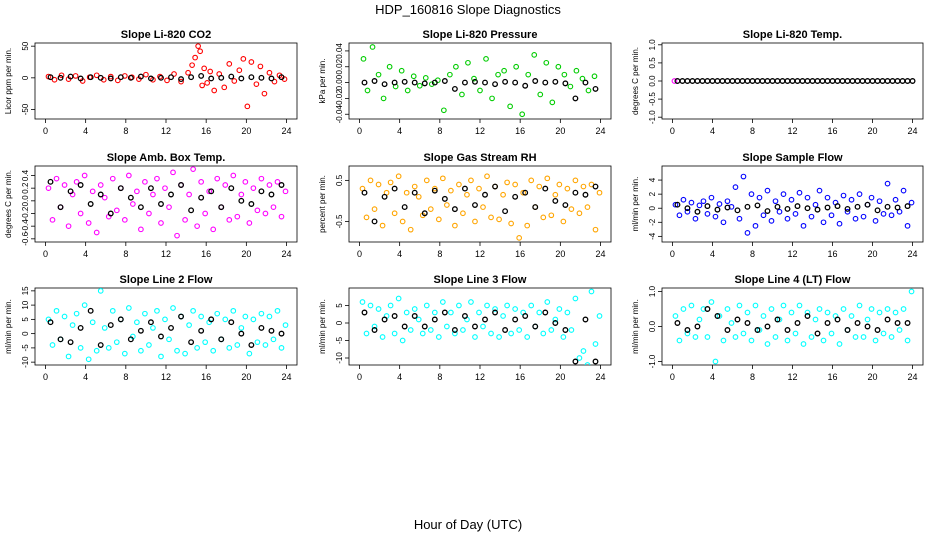  What do you see at coordinates (479, 158) in the screenshot?
I see `panel-title: Slope Gas Stream RH` at bounding box center [479, 158].